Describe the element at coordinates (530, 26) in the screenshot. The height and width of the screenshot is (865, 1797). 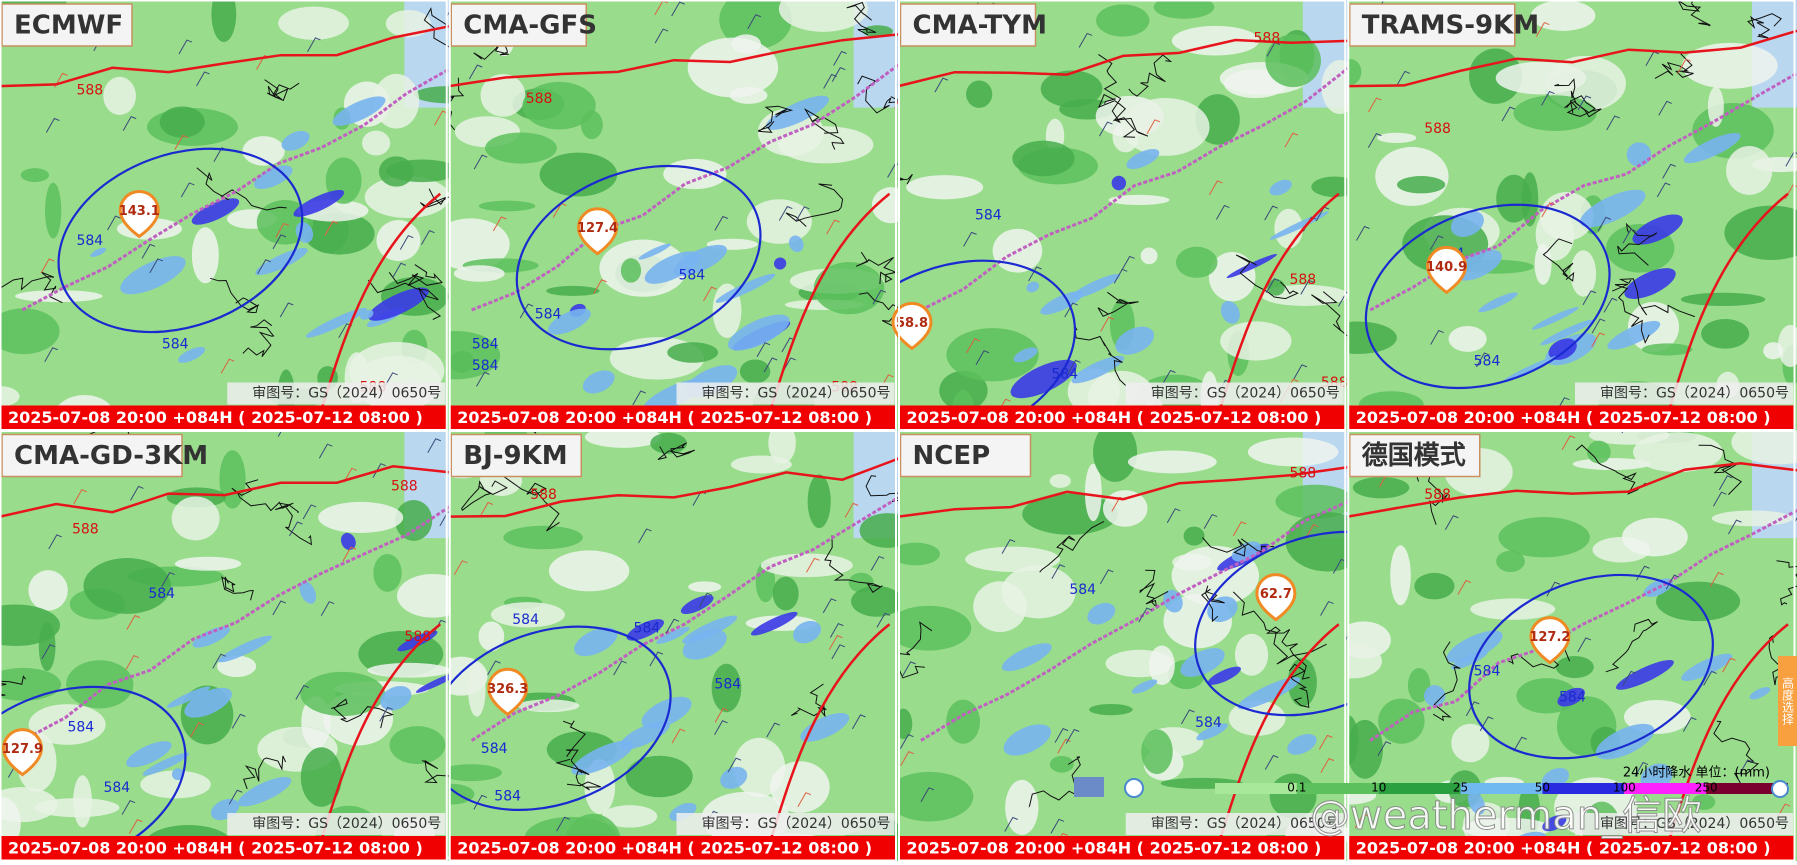
I see `panel-title: CMA-GFS` at that location.